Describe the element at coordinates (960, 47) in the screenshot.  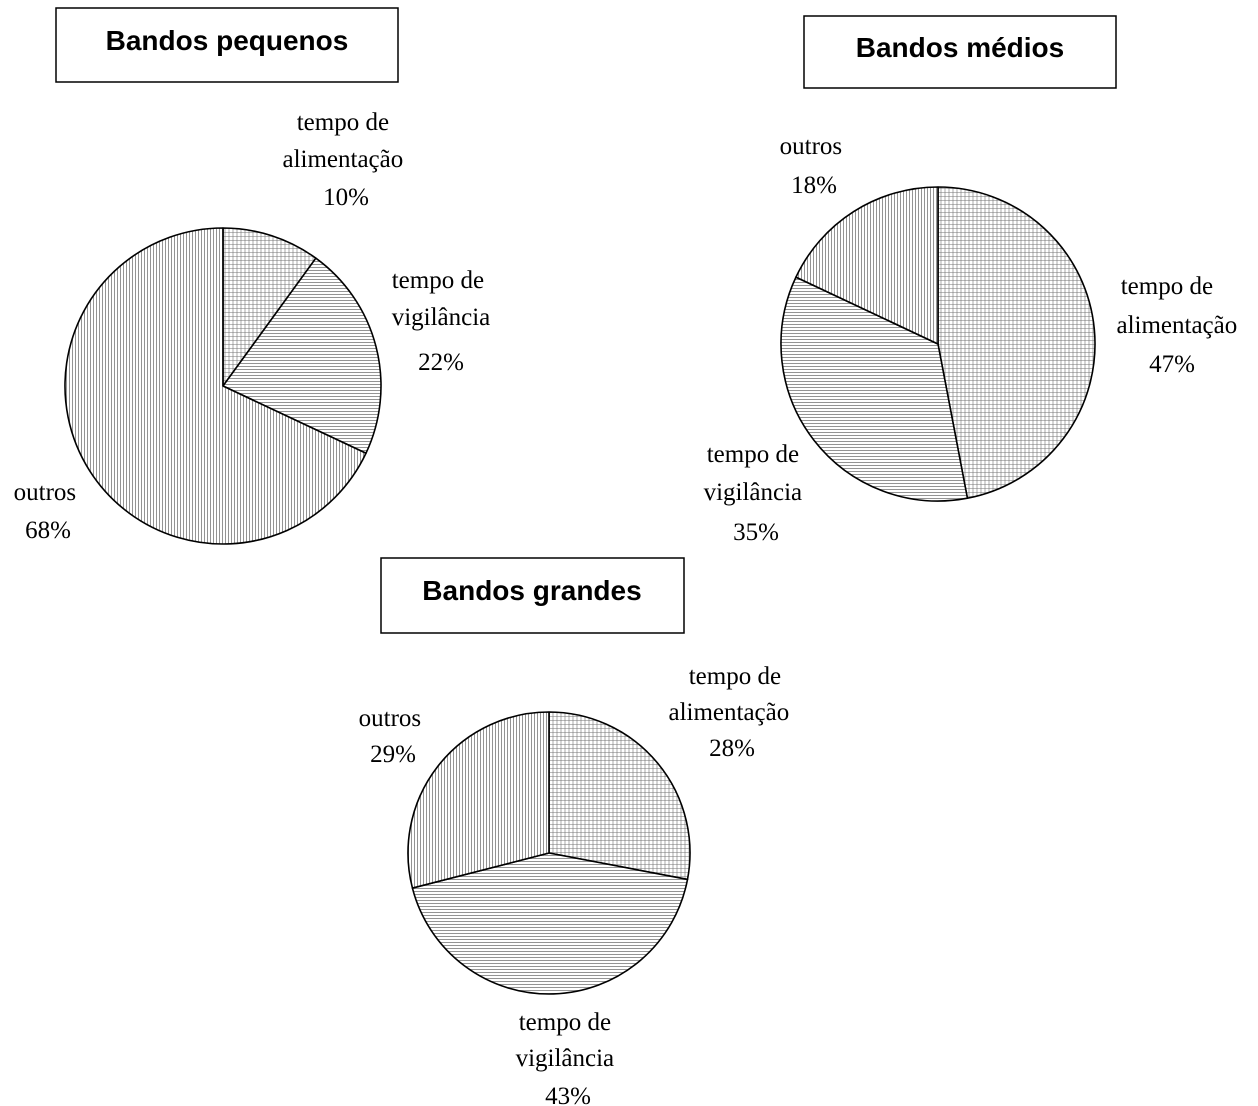
I see `chart-title: Bandos médios` at that location.